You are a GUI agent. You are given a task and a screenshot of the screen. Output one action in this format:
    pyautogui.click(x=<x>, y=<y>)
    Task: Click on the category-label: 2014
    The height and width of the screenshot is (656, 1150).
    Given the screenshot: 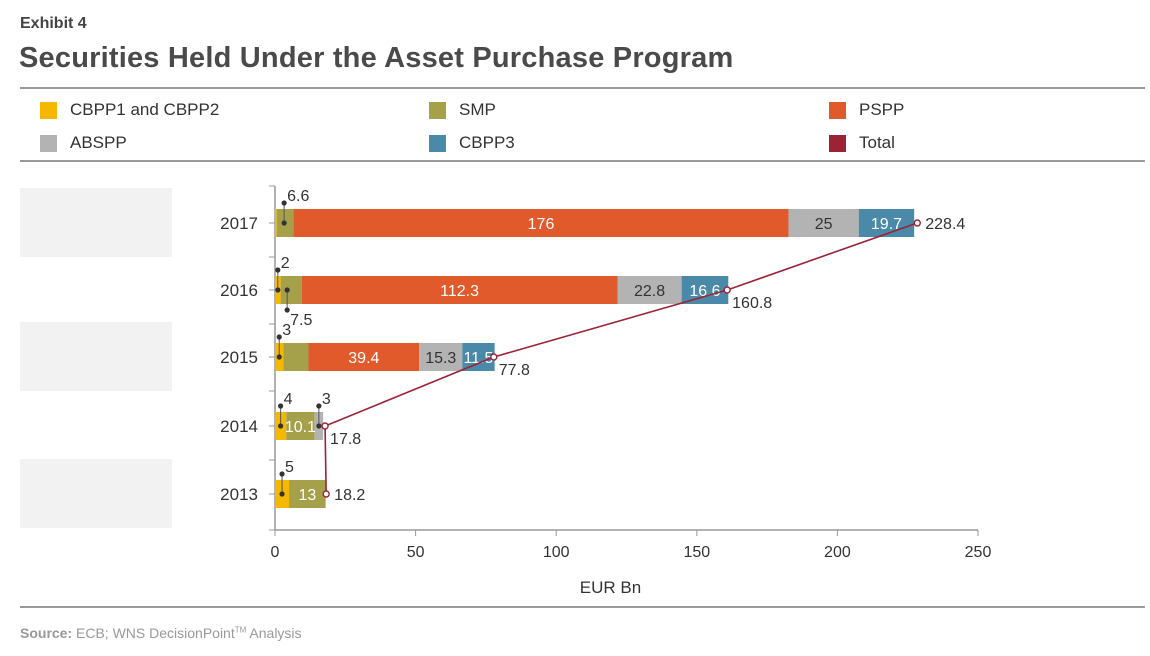 What is the action you would take?
    pyautogui.click(x=239, y=426)
    